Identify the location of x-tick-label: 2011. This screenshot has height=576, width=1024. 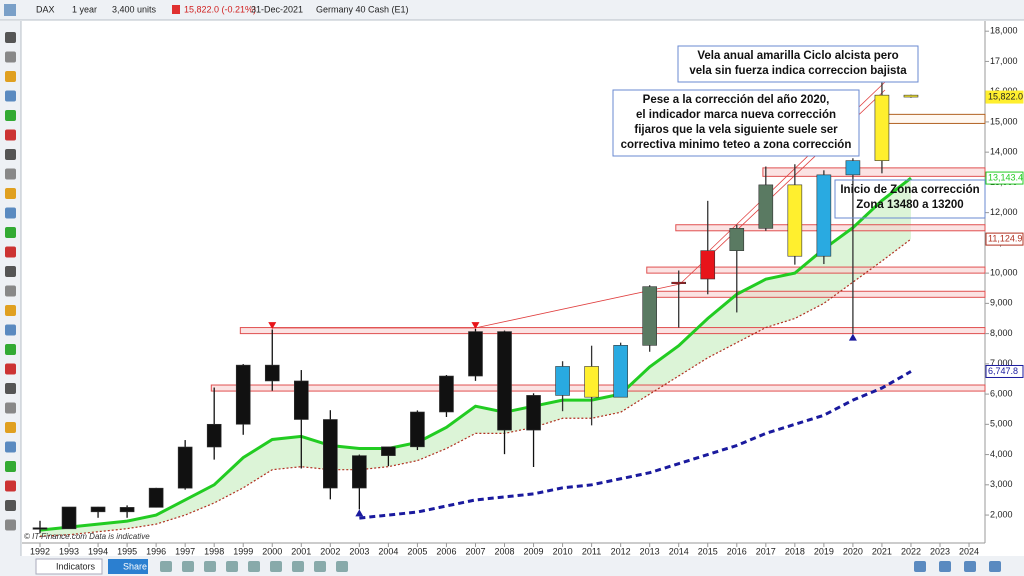
(591, 551).